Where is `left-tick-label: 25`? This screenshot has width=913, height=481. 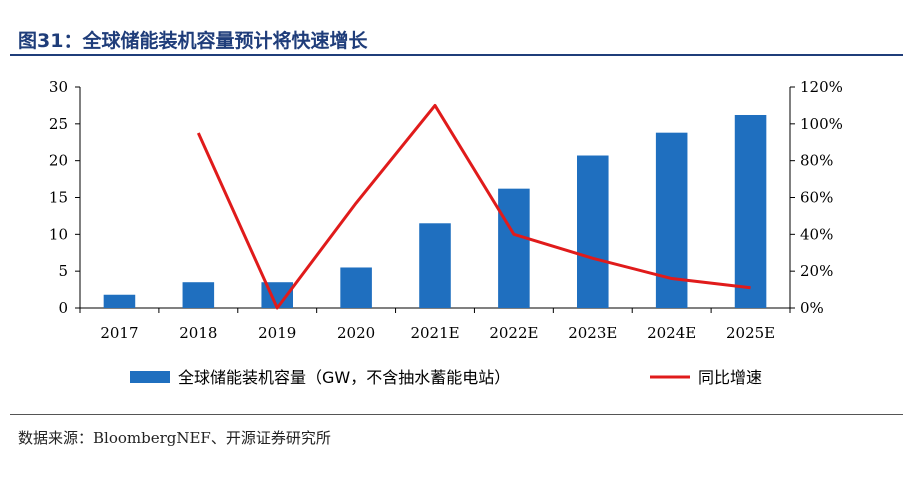 left-tick-label: 25 is located at coordinates (58, 124).